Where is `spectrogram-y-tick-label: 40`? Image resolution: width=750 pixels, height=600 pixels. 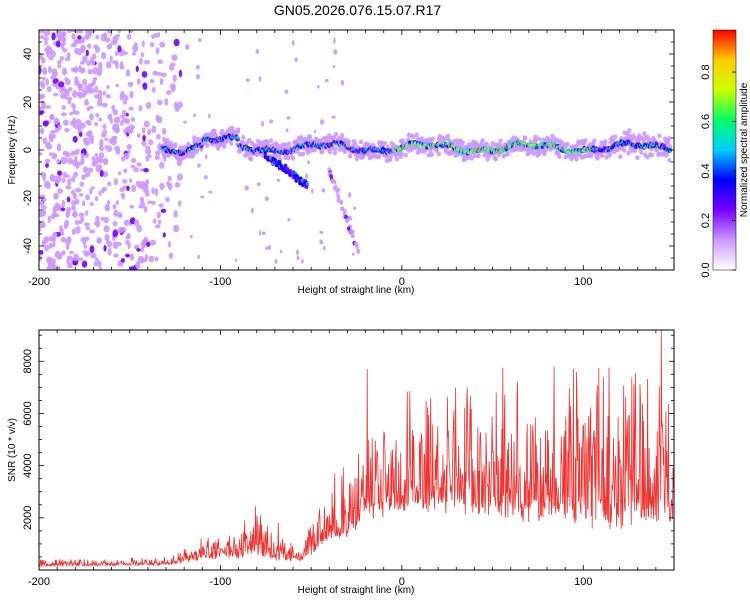
spectrogram-y-tick-label: 40 is located at coordinates (28, 54).